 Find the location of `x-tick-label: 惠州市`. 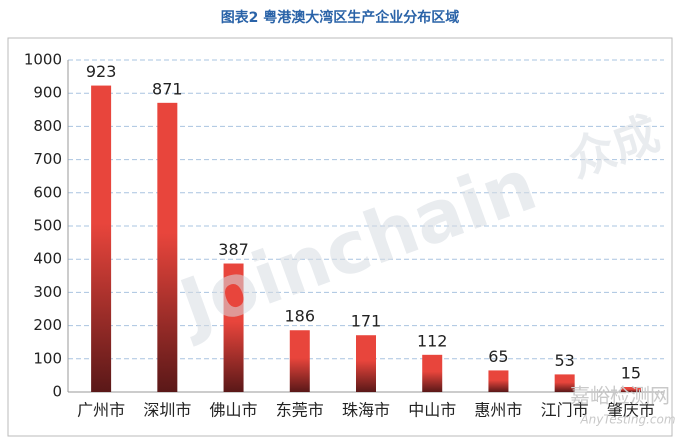

x-tick-label: 惠州市 is located at coordinates (498, 410).